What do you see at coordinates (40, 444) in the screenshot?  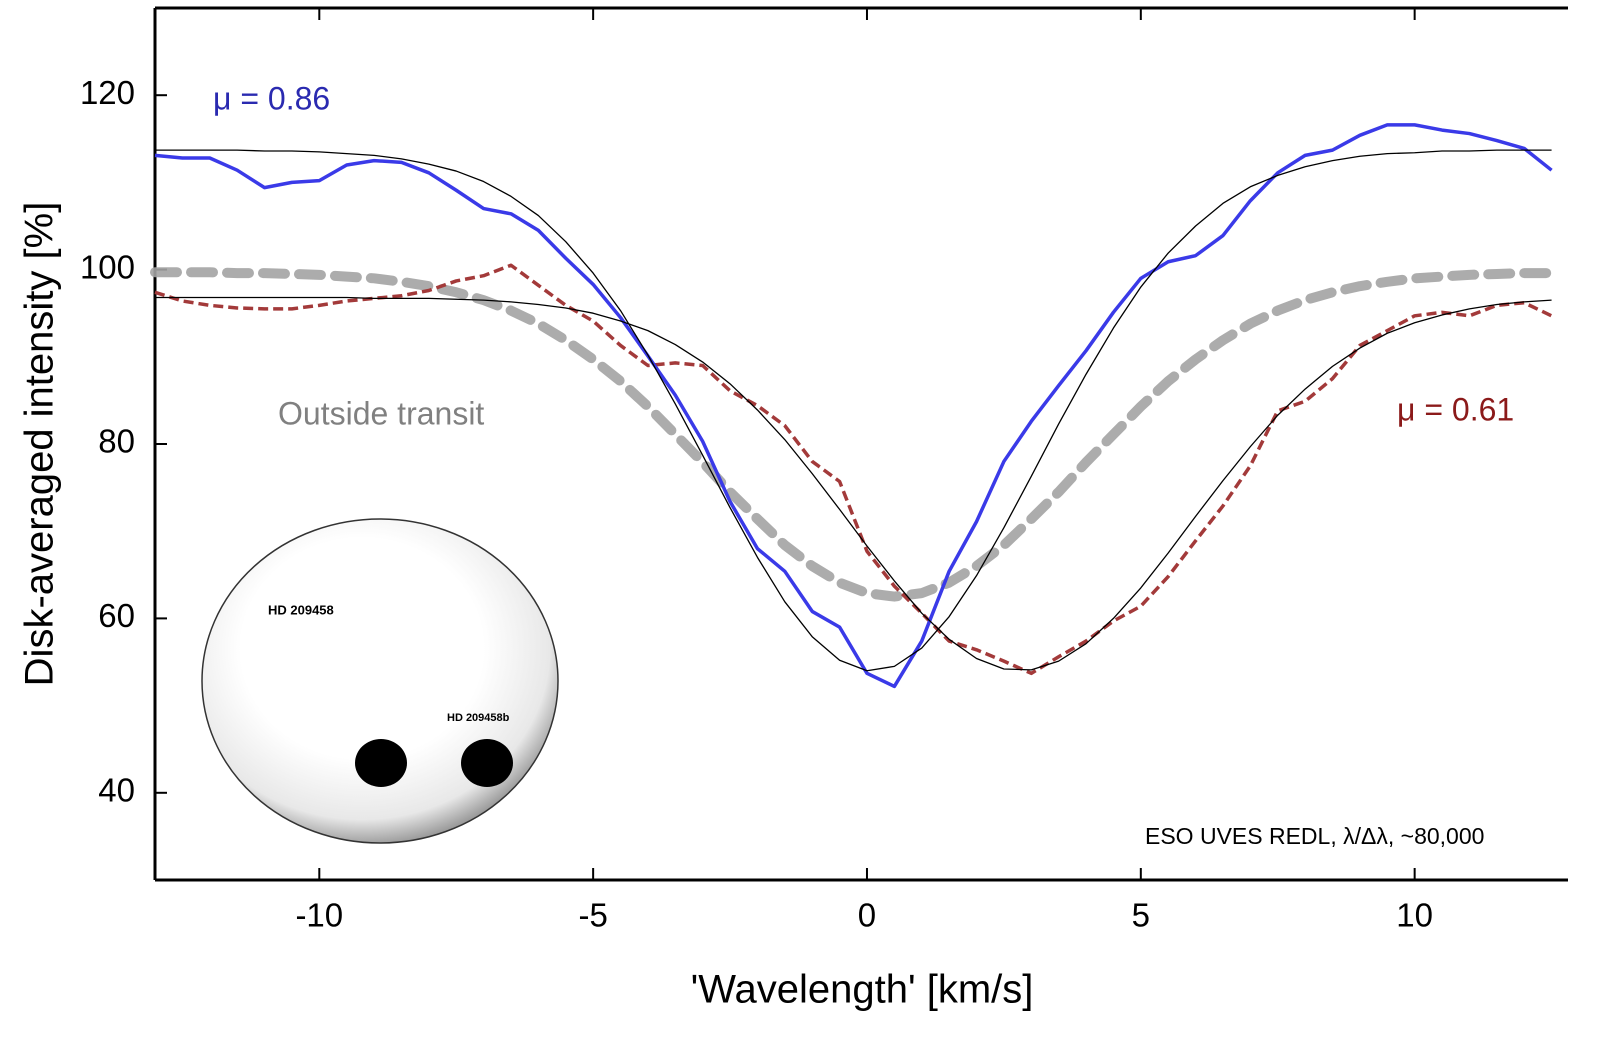 I see `y-axis-label: Disk-averaged intensity [%]` at bounding box center [40, 444].